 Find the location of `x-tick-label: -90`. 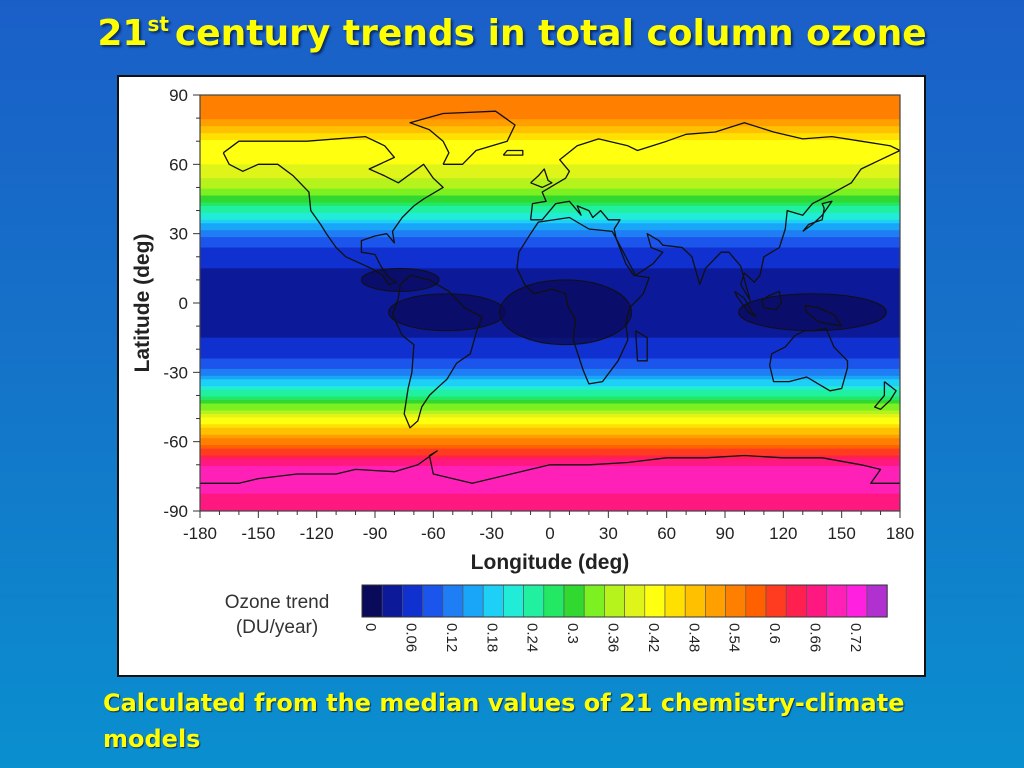

x-tick-label: -90 is located at coordinates (375, 533).